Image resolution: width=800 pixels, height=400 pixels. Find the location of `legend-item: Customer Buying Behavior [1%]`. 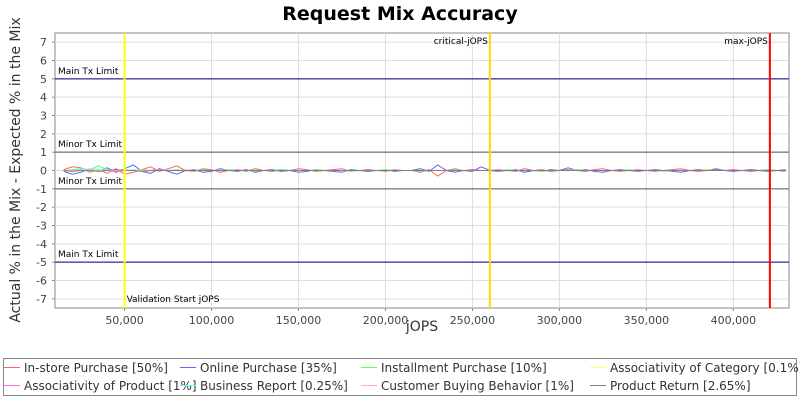

legend-item: Customer Buying Behavior [1%] is located at coordinates (467, 386).